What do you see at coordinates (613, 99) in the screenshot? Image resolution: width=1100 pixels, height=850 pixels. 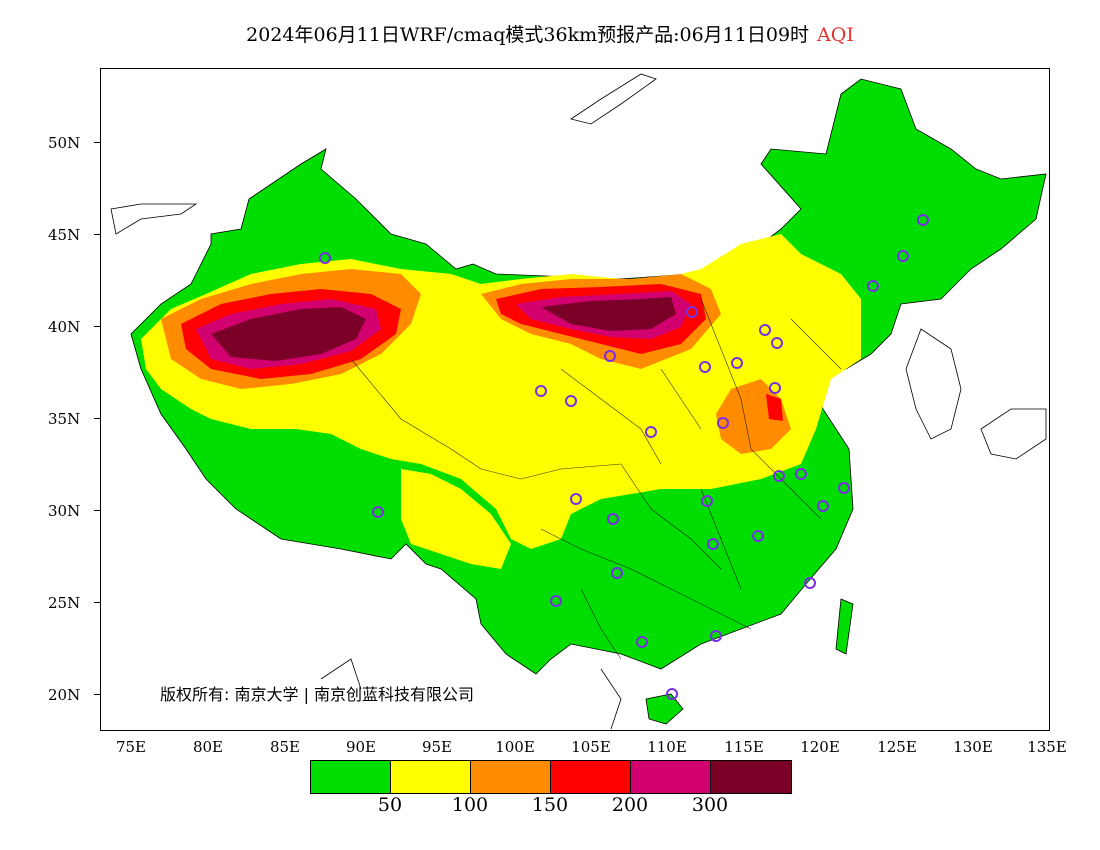 I see `lake-baikal` at bounding box center [613, 99].